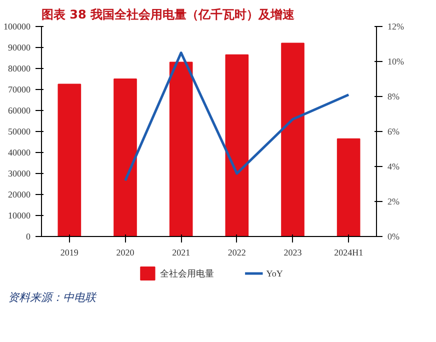  What do you see at coordinates (19, 111) in the screenshot?
I see `y-tick-label: 60000` at bounding box center [19, 111].